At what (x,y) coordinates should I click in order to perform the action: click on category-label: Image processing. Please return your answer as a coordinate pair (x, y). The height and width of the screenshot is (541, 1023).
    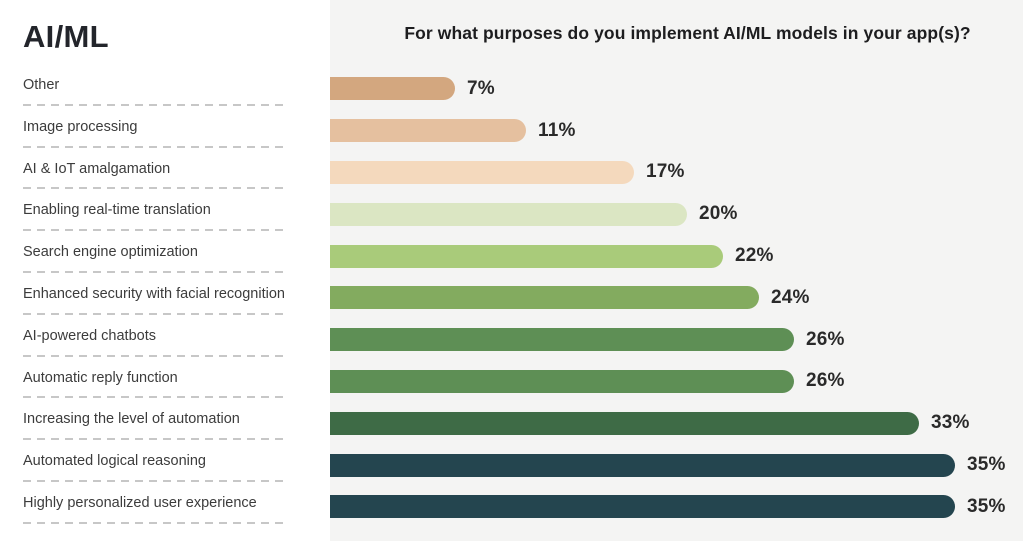
    Looking at the image, I should click on (80, 126).